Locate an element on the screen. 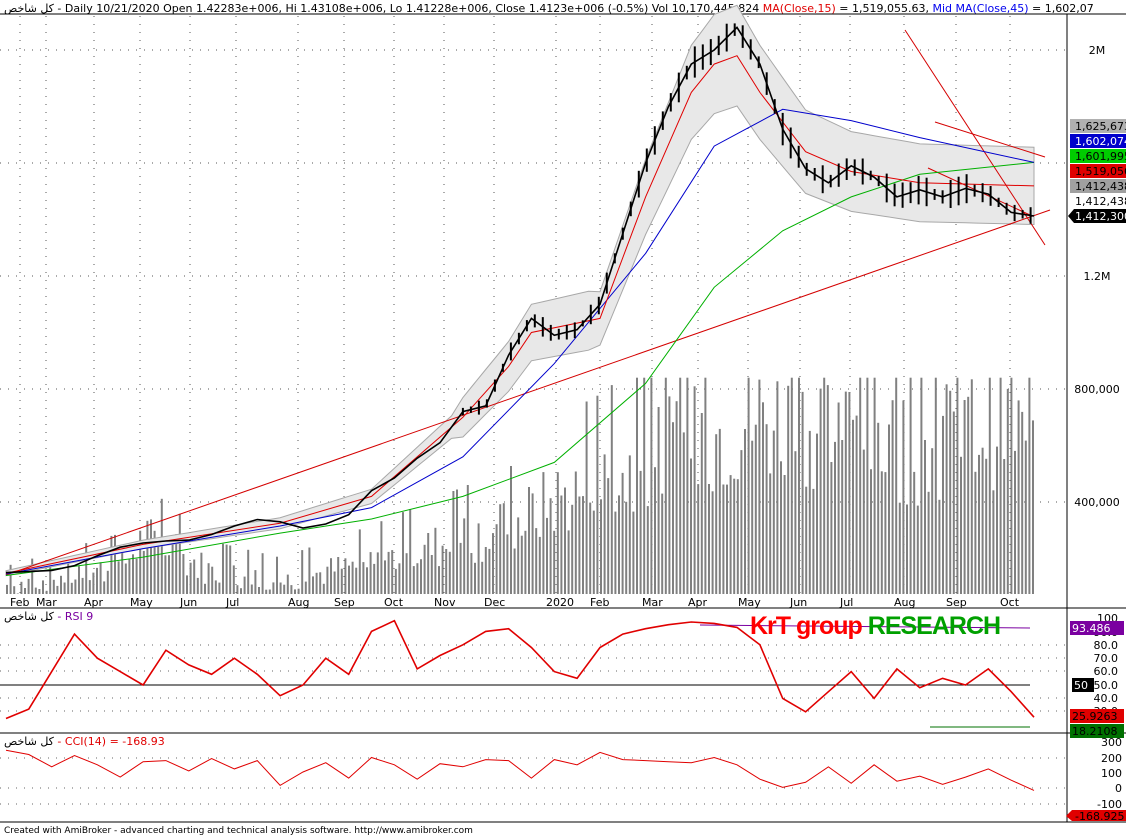 The image size is (1126, 839). watermark-part2: RESEARCH is located at coordinates (934, 626).